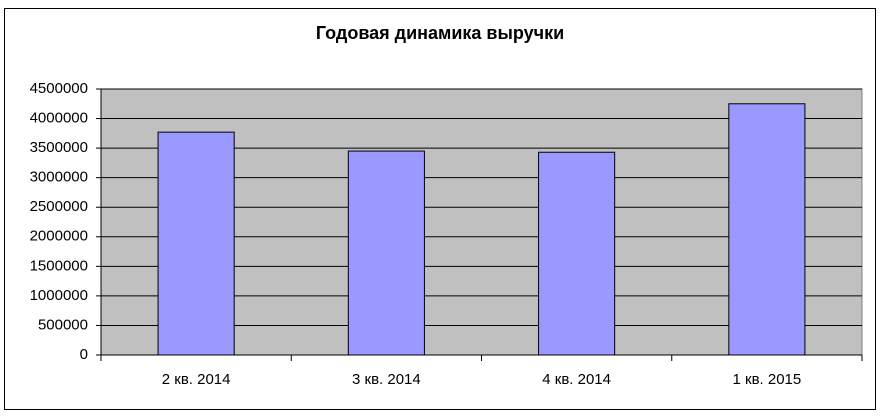 Image resolution: width=882 pixels, height=416 pixels. What do you see at coordinates (576, 379) in the screenshot?
I see `x-tick-label: 4 кв. 2014` at bounding box center [576, 379].